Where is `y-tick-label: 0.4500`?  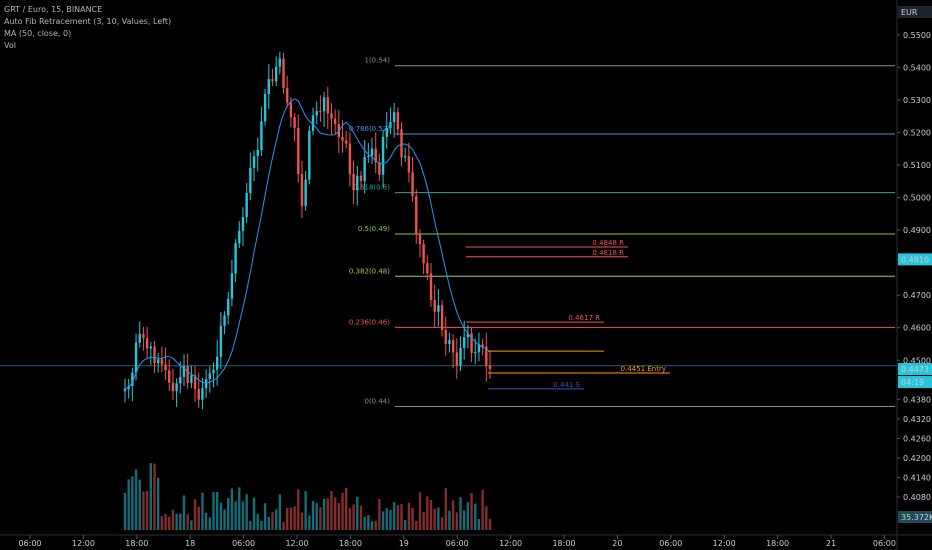
y-tick-label: 0.4500 is located at coordinates (917, 360).